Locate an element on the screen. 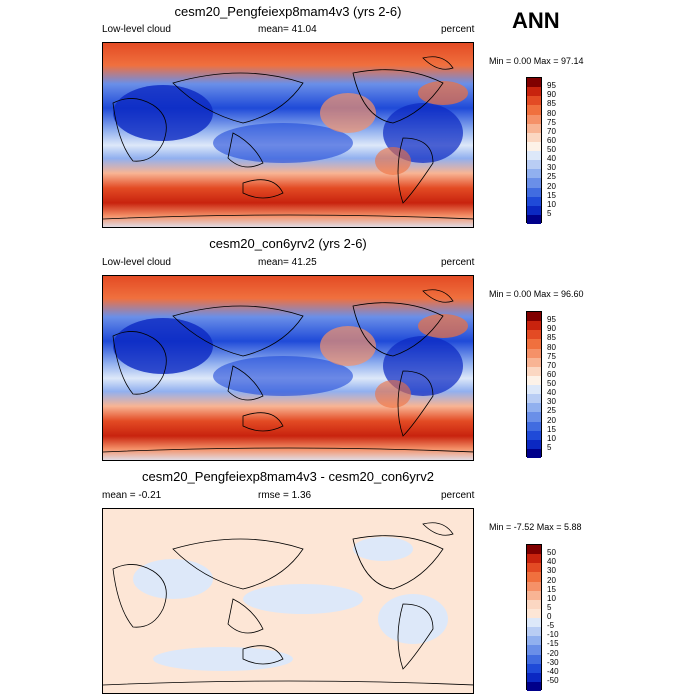 The height and width of the screenshot is (700, 700). panel-3-colorbar is located at coordinates (534, 617).